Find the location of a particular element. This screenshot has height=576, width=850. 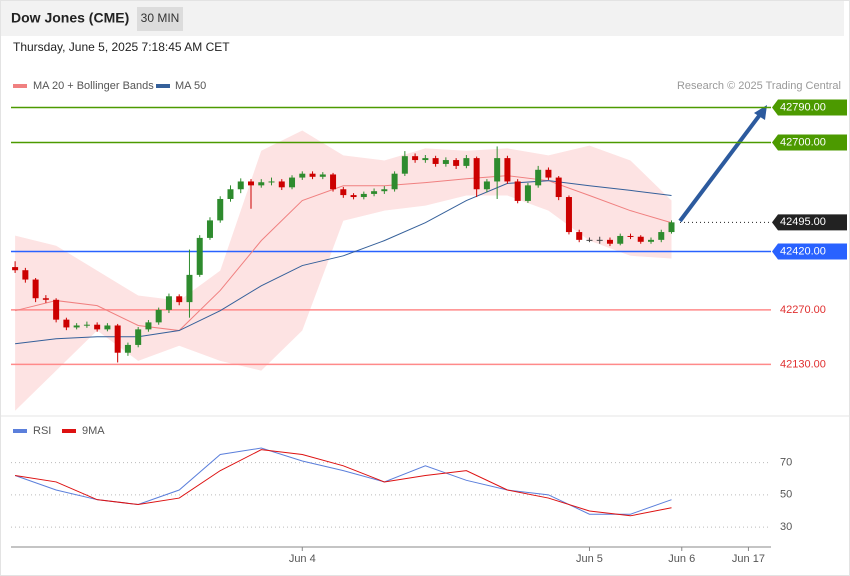

rsi-tick-label: 30 is located at coordinates (786, 527).